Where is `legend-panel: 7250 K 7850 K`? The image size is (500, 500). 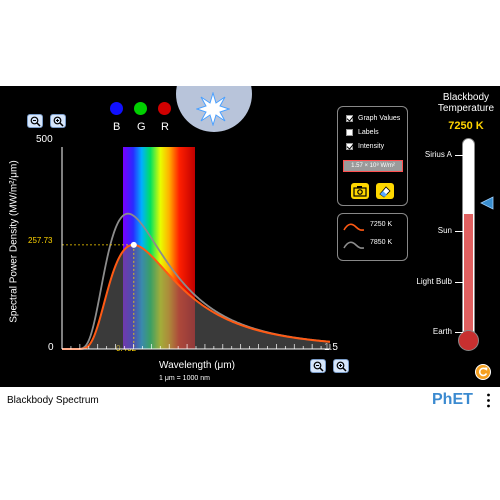
legend-panel: 7250 K 7850 K is located at coordinates (372, 237).